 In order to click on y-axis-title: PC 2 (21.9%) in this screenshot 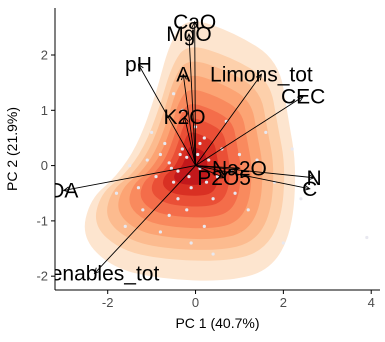, I will do `click(12, 149)`.